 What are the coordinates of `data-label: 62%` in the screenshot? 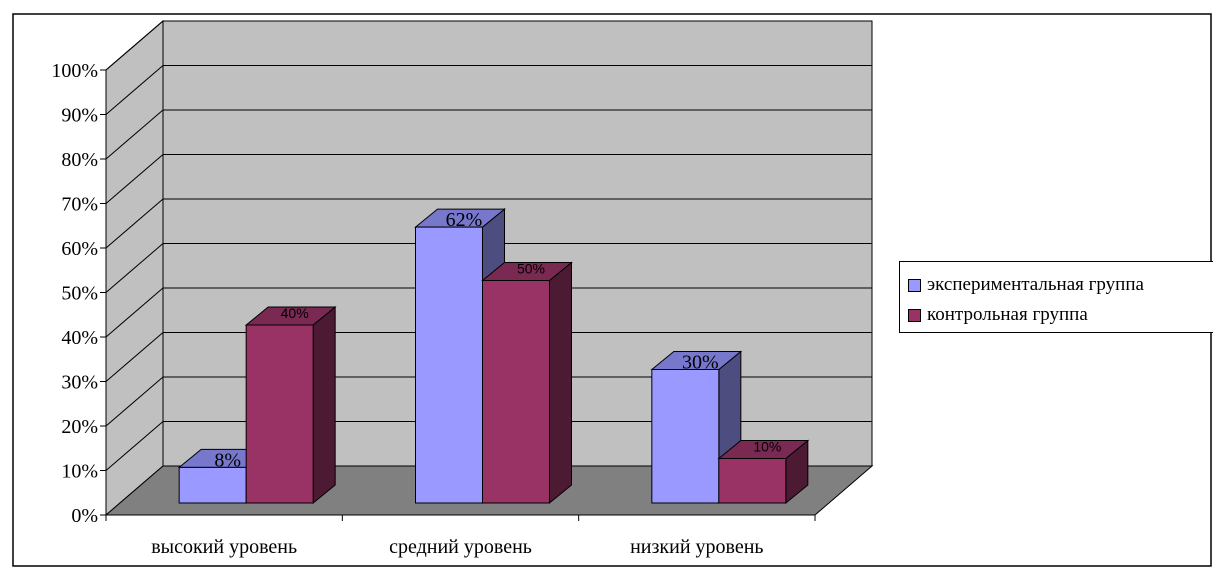 It's located at (464, 220).